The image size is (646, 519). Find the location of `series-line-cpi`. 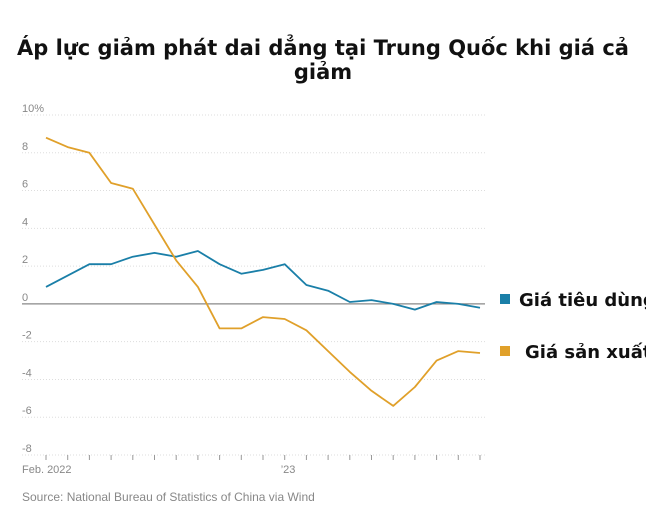

series-line-cpi is located at coordinates (263, 280).